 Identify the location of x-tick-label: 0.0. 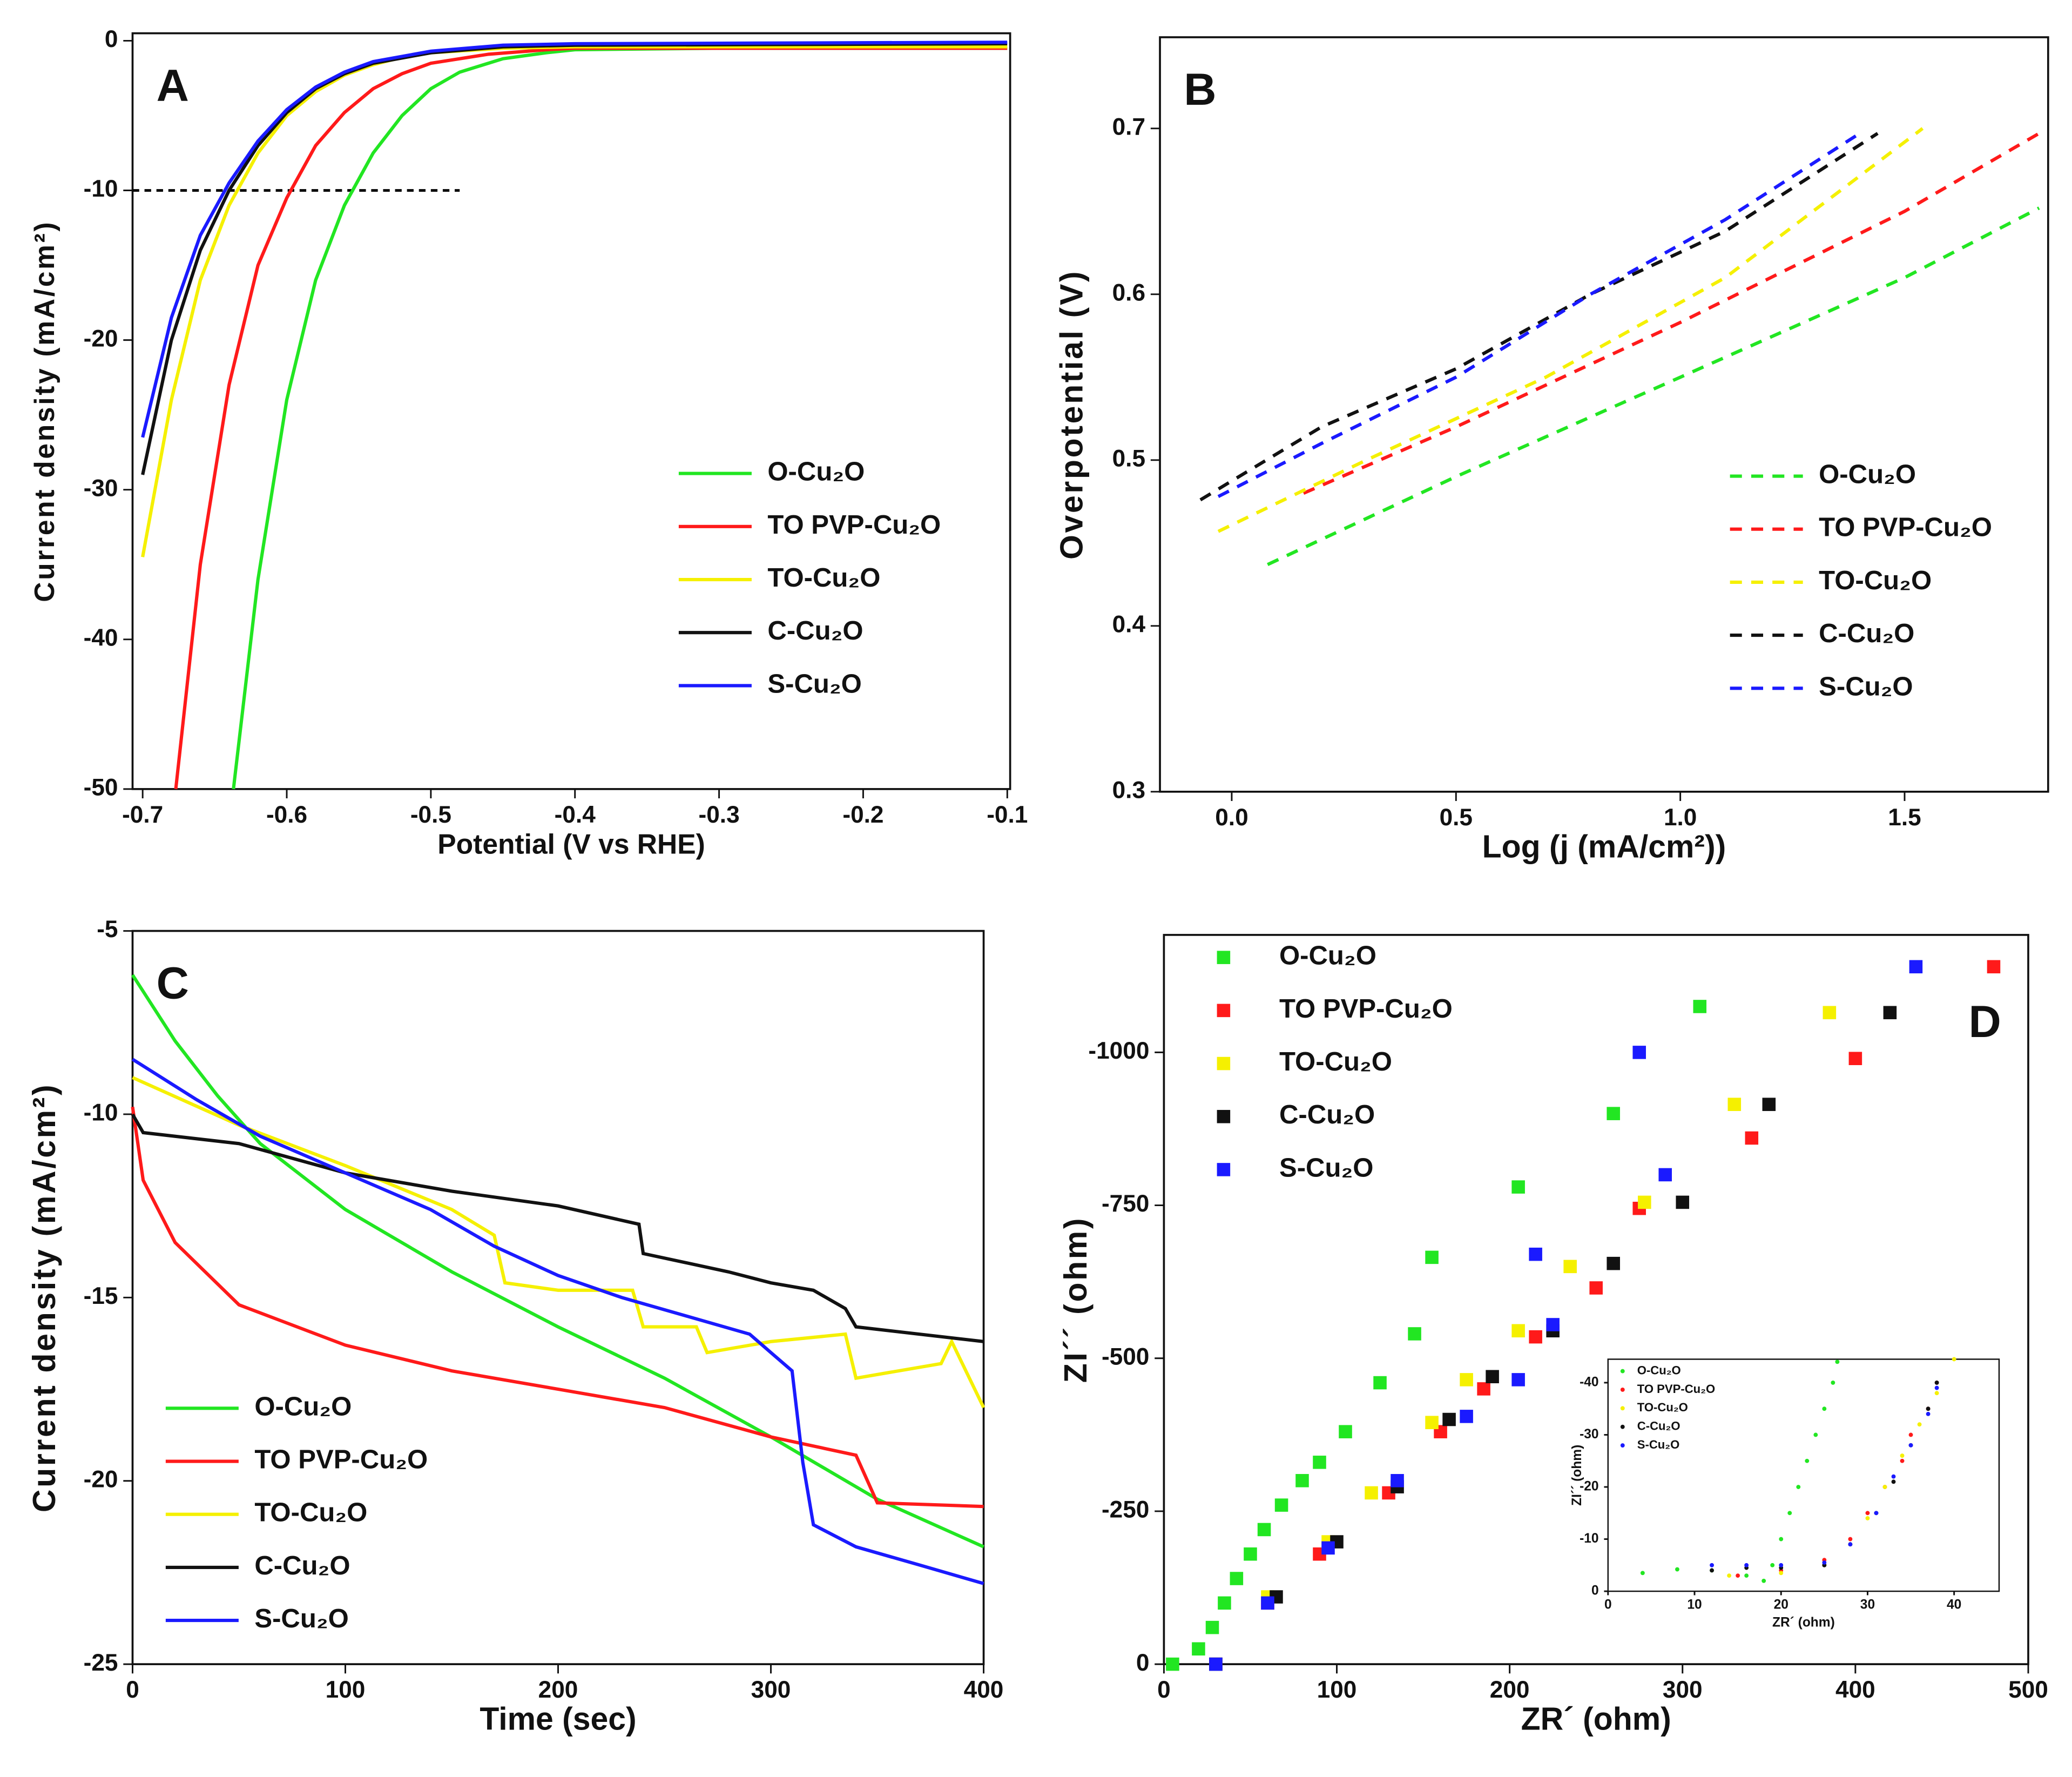
(1231, 817).